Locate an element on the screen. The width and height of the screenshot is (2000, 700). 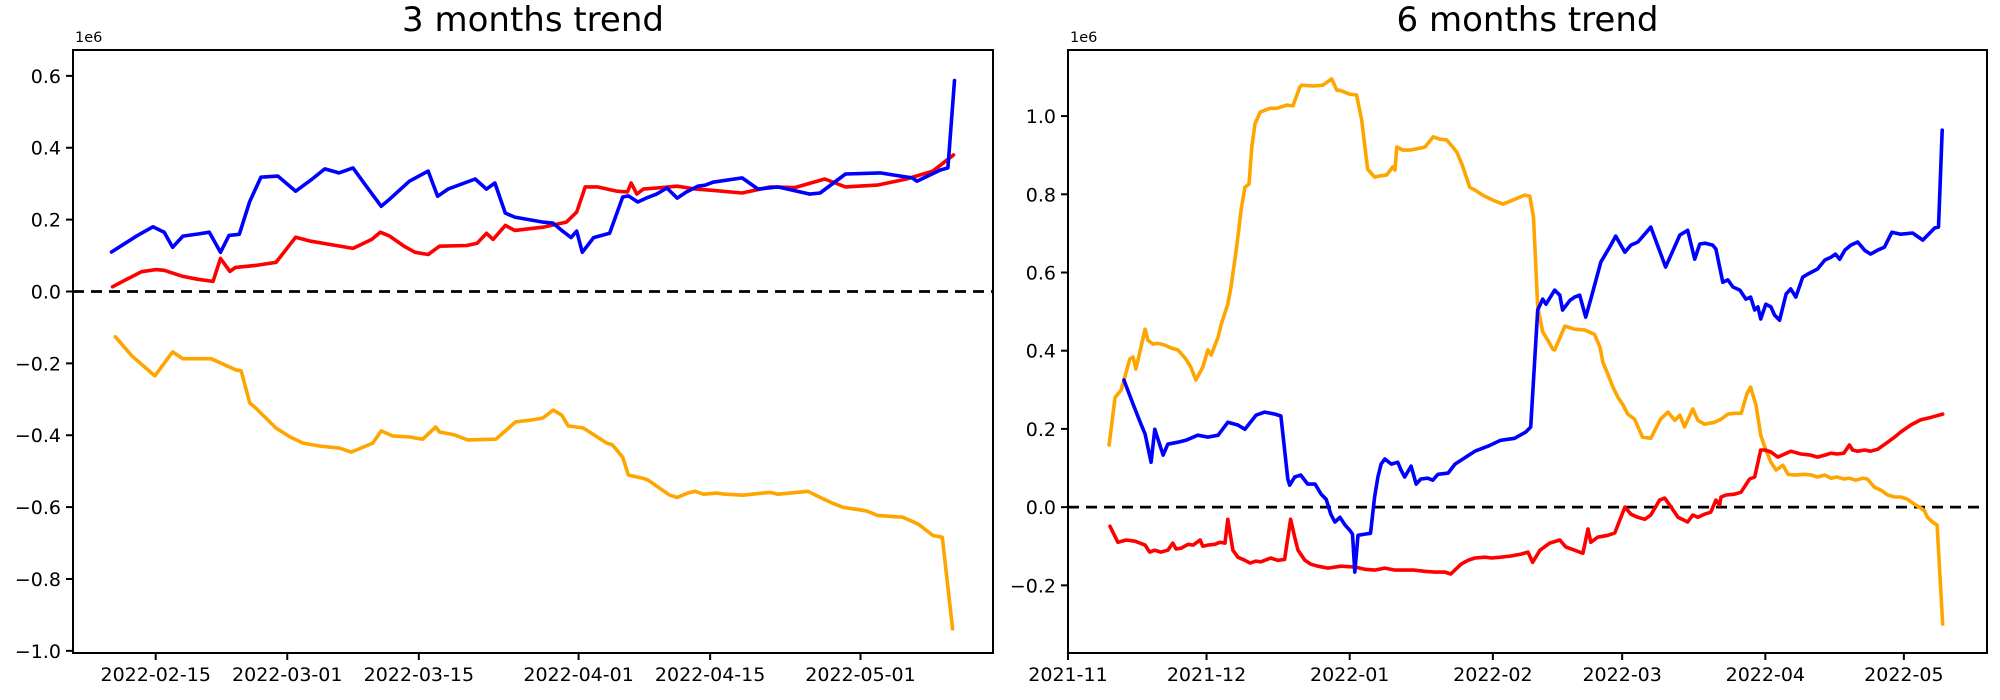
y-tick-label: 1.0 is located at coordinates (1041, 117).